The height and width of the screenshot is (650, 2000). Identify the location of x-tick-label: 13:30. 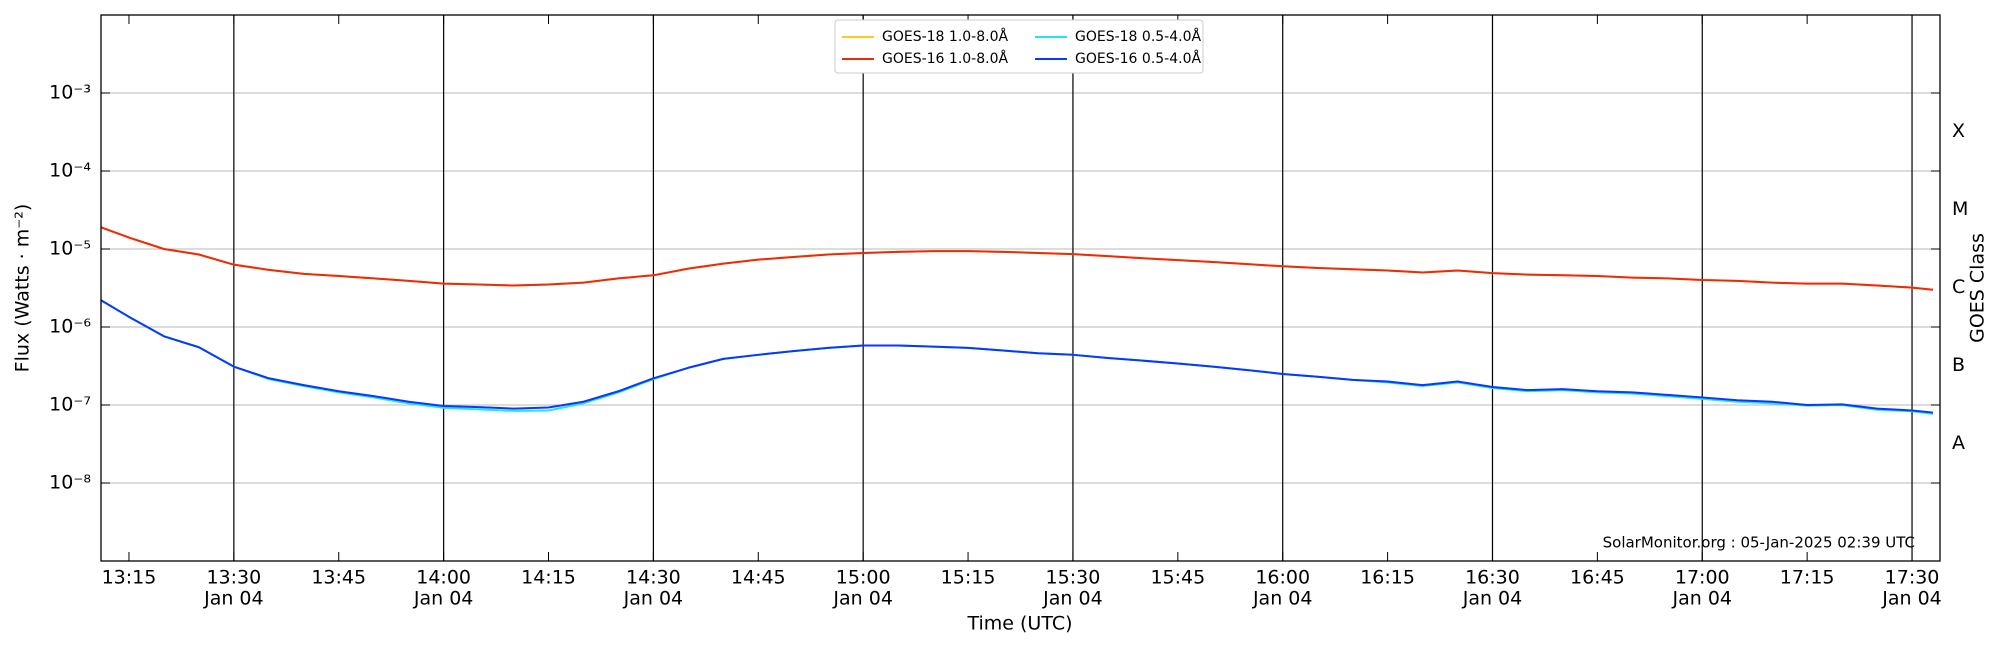
(233, 578).